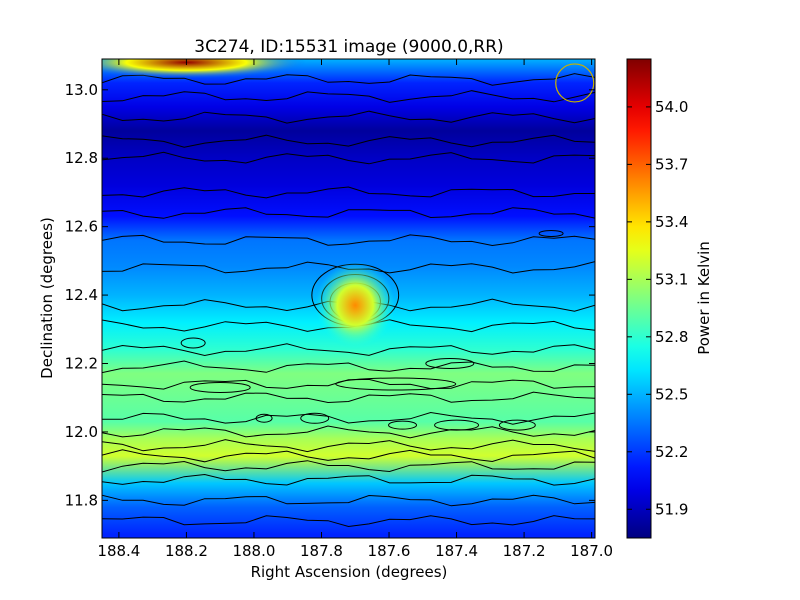  What do you see at coordinates (671, 222) in the screenshot?
I see `colorbar-tick-label: 53.4` at bounding box center [671, 222].